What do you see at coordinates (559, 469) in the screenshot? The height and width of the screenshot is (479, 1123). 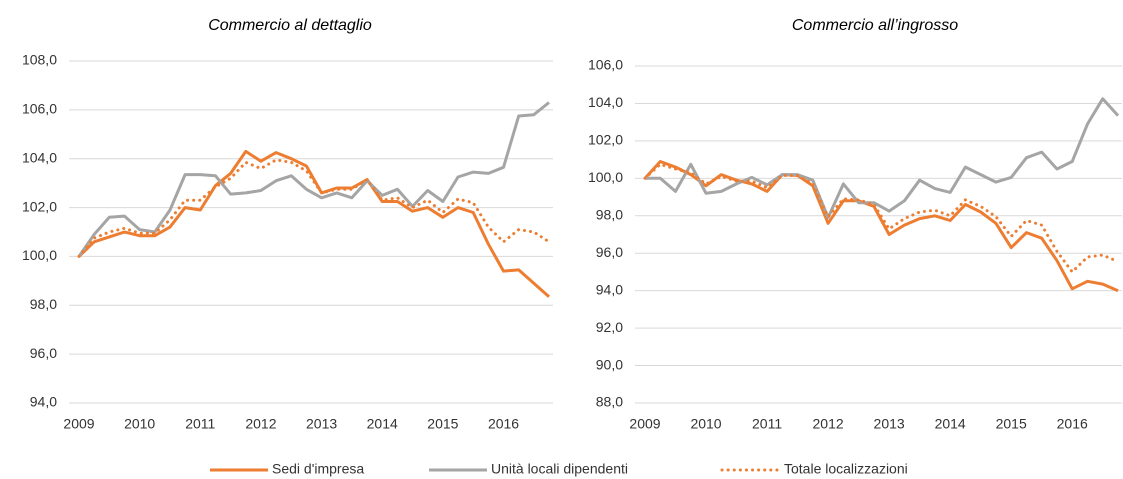 I see `legend-label: Unità locali dipendenti` at bounding box center [559, 469].